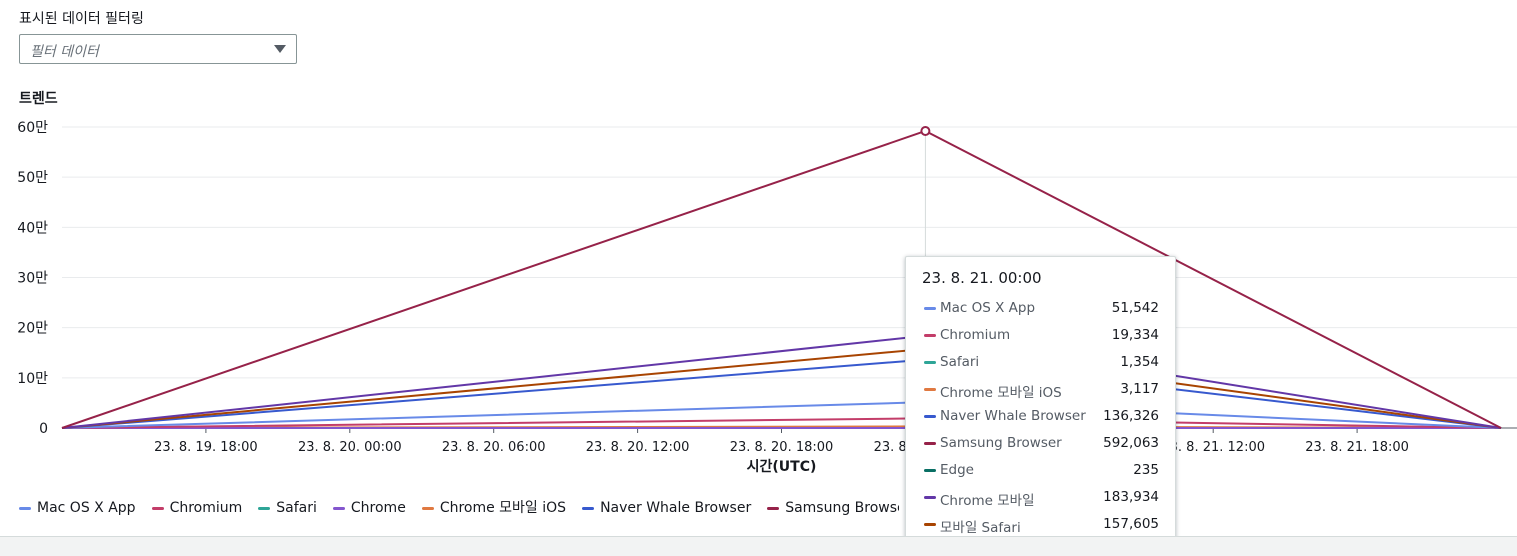 This screenshot has height=556, width=1517. What do you see at coordinates (782, 466) in the screenshot?
I see `x-axis-label: 시간(UTC)` at bounding box center [782, 466].